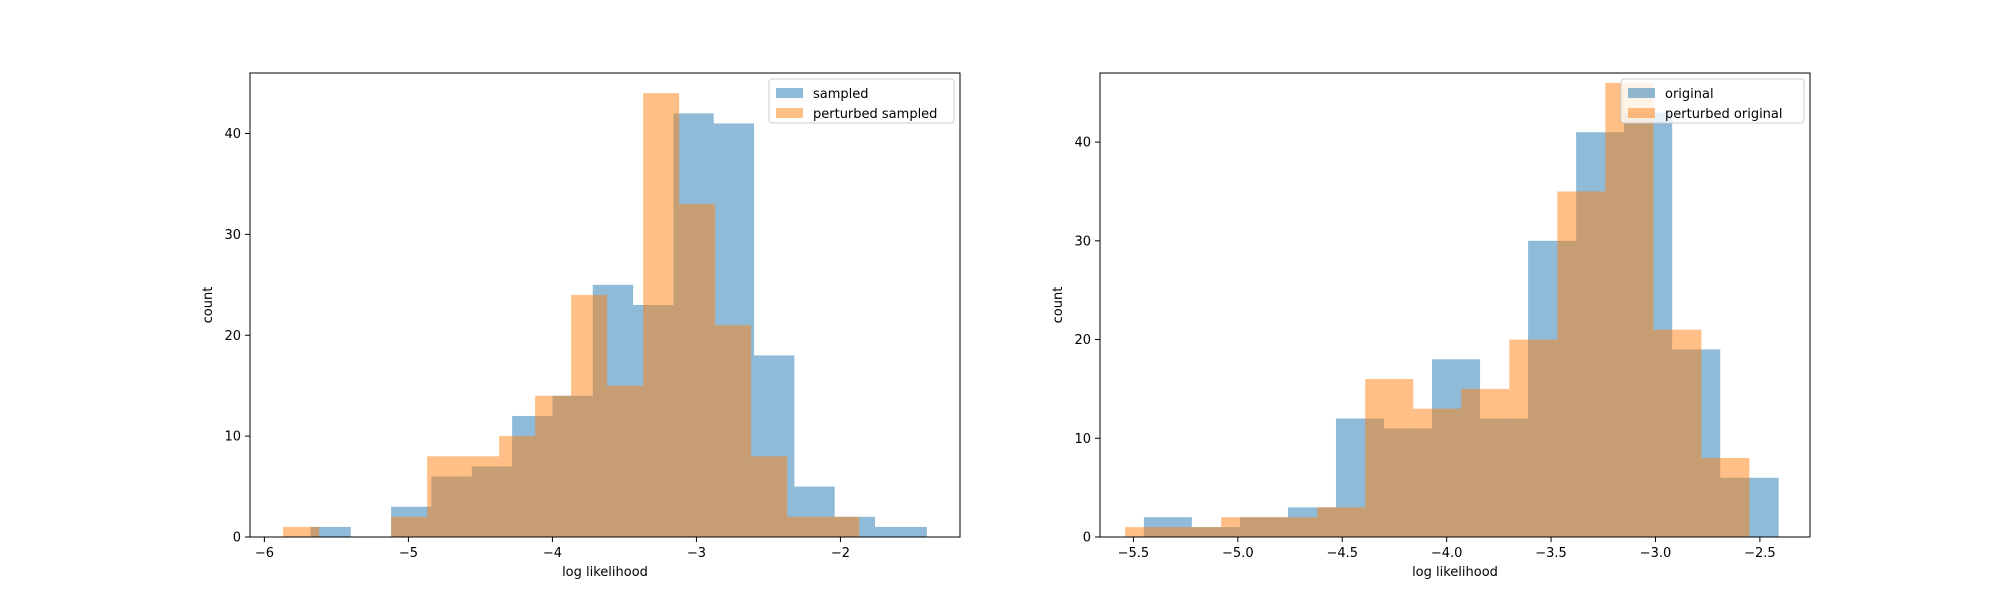 The height and width of the screenshot is (600, 2000). What do you see at coordinates (1342, 553) in the screenshot?
I see `x-tick-label: −4.5` at bounding box center [1342, 553].